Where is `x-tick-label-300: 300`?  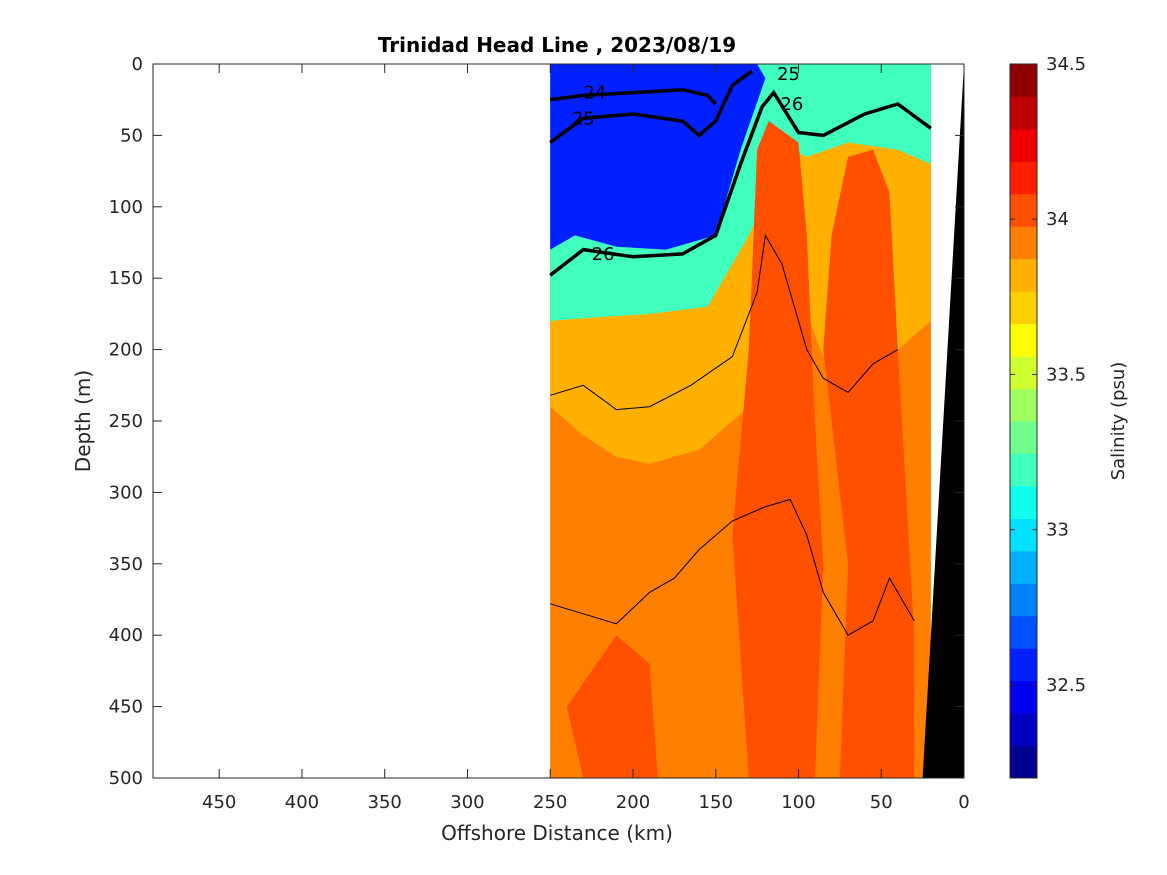 x-tick-label-300: 300 is located at coordinates (467, 802).